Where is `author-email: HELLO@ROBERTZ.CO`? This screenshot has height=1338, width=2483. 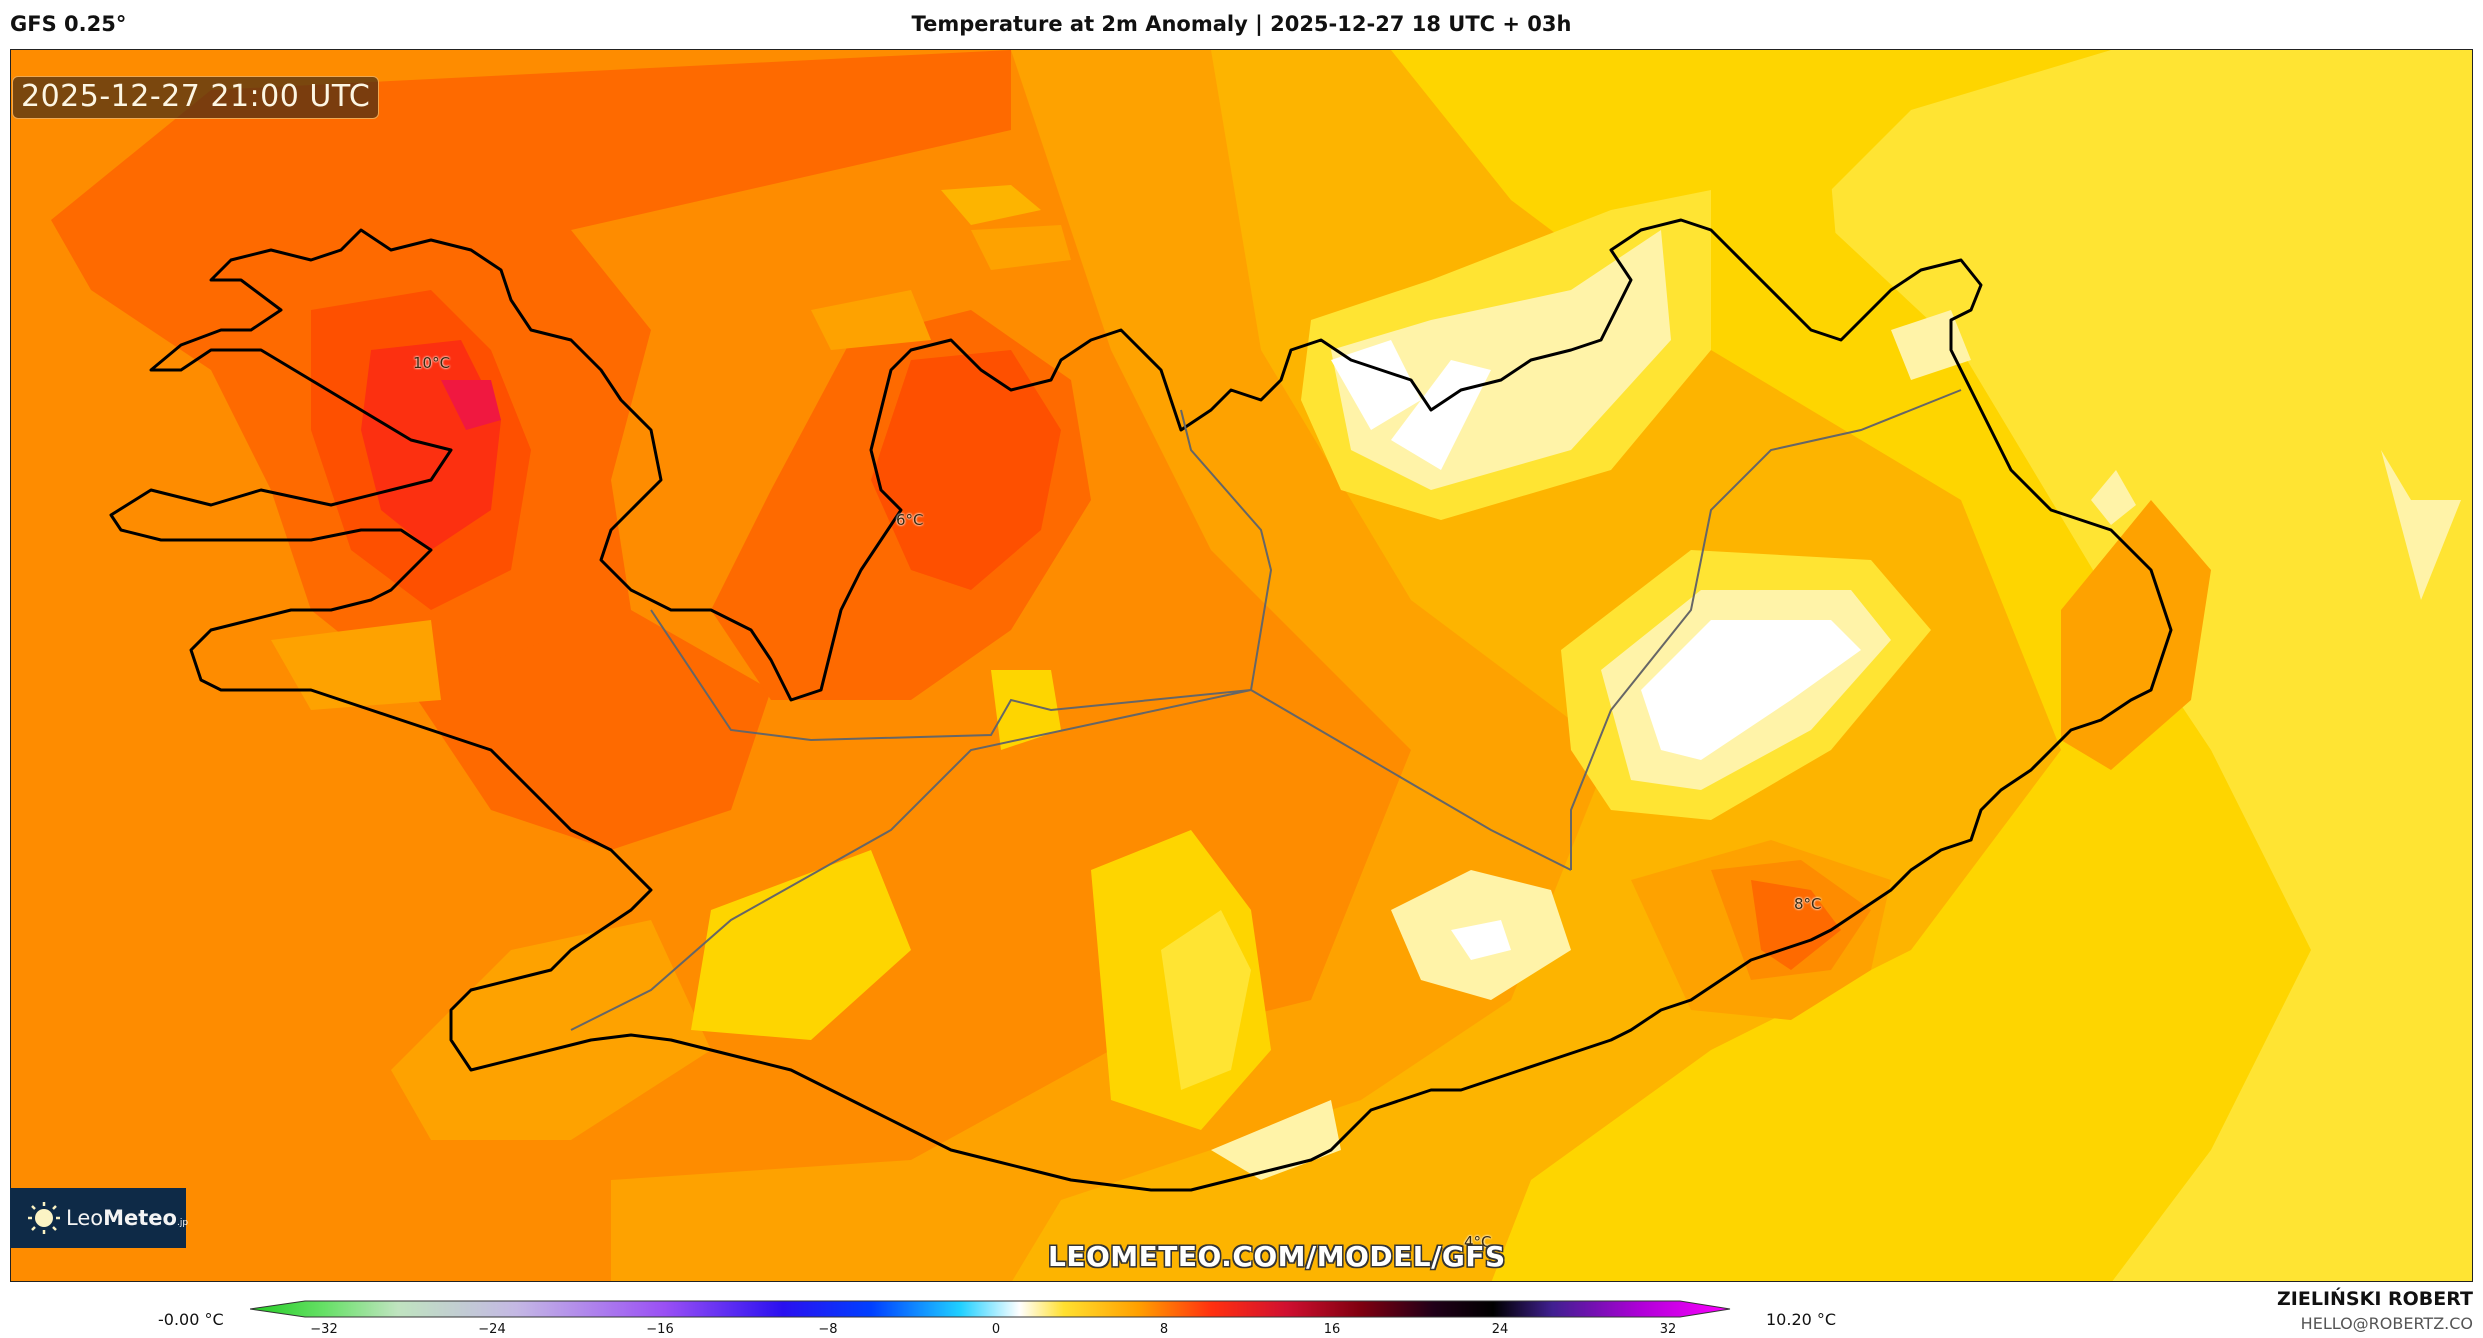
author-email: HELLO@ROBERTZ.CO is located at coordinates (2386, 1323).